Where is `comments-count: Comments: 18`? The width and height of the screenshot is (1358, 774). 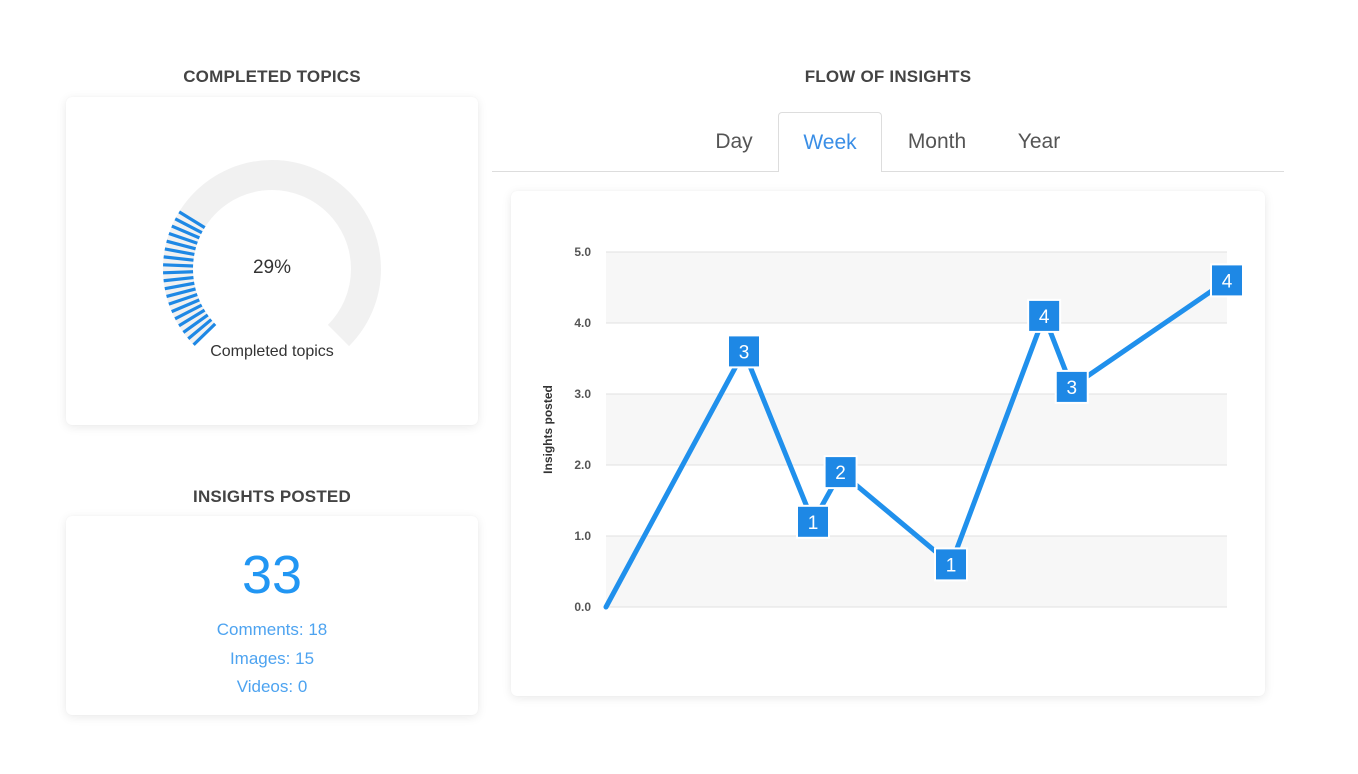 comments-count: Comments: 18 is located at coordinates (272, 629).